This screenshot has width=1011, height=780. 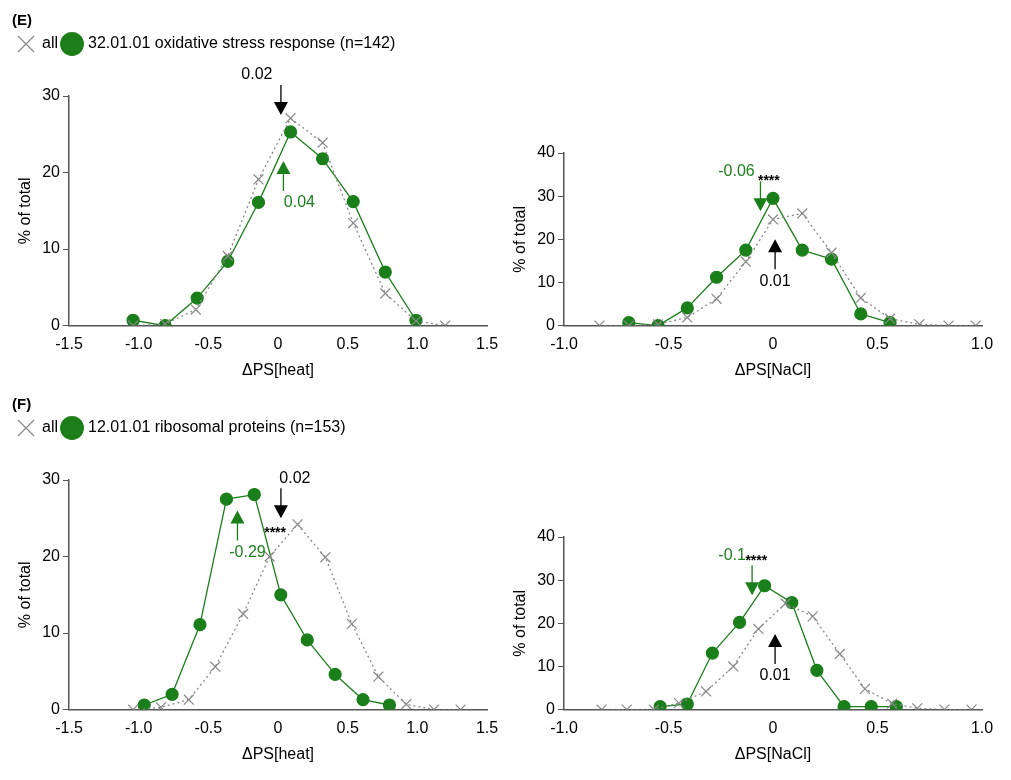 What do you see at coordinates (50, 43) in the screenshot?
I see `legend-label: all` at bounding box center [50, 43].